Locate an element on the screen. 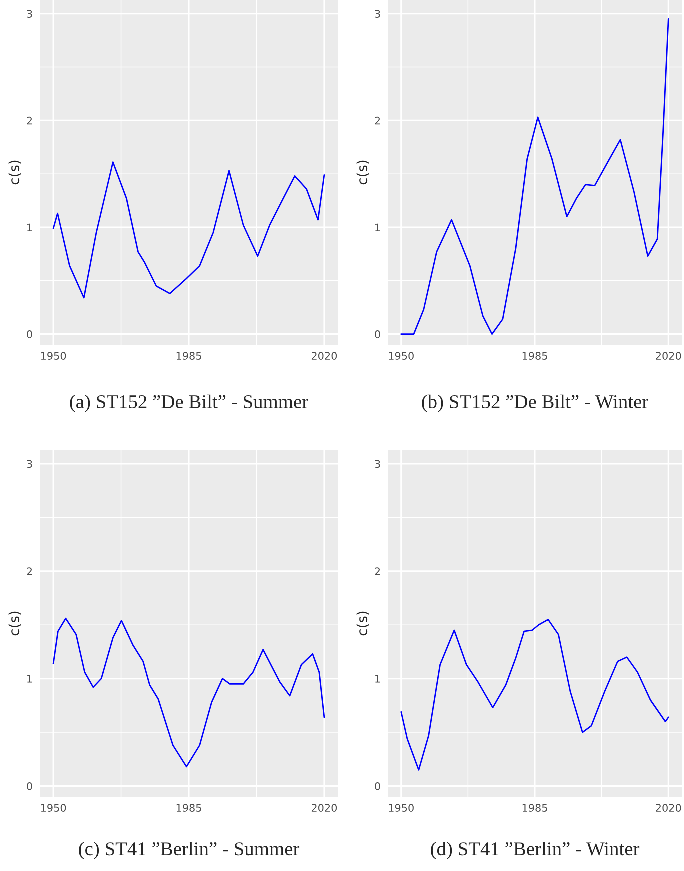  text: (c) ST41 ”Berlin” - Summer is located at coordinates (189, 851).